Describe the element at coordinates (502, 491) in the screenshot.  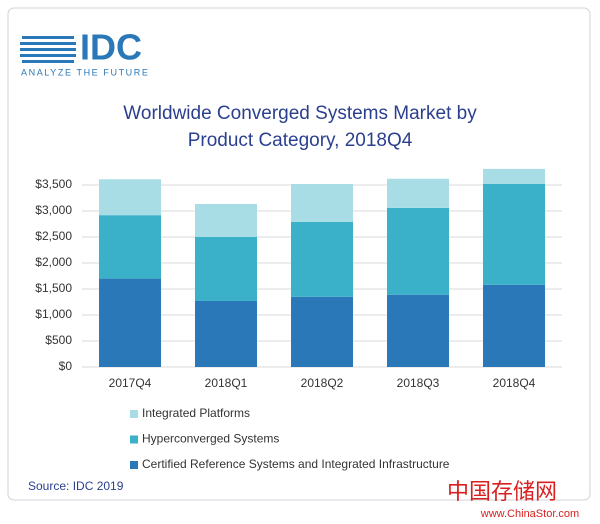
I see `watermark-name: 中国存储网` at that location.